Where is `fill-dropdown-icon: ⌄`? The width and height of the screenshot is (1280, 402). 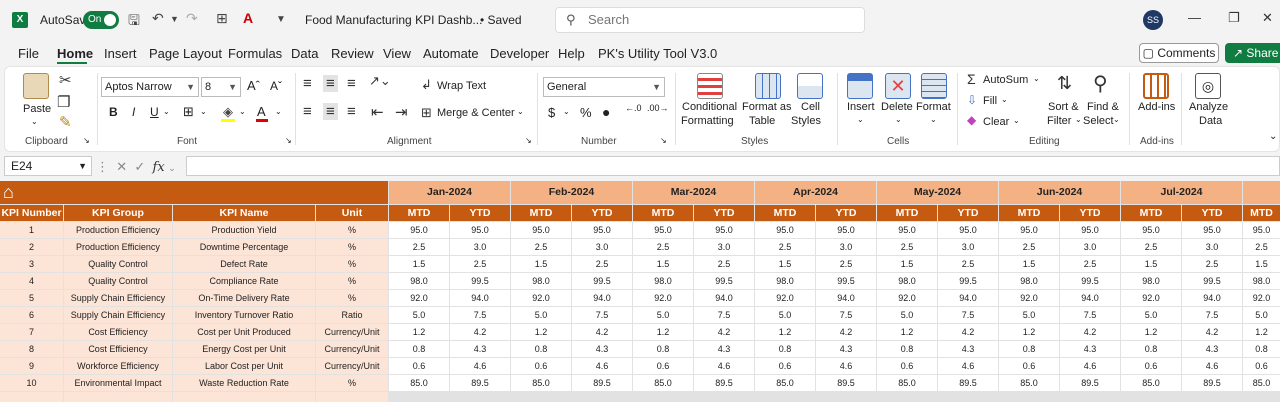
fill-dropdown-icon: ⌄ is located at coordinates (1004, 99).